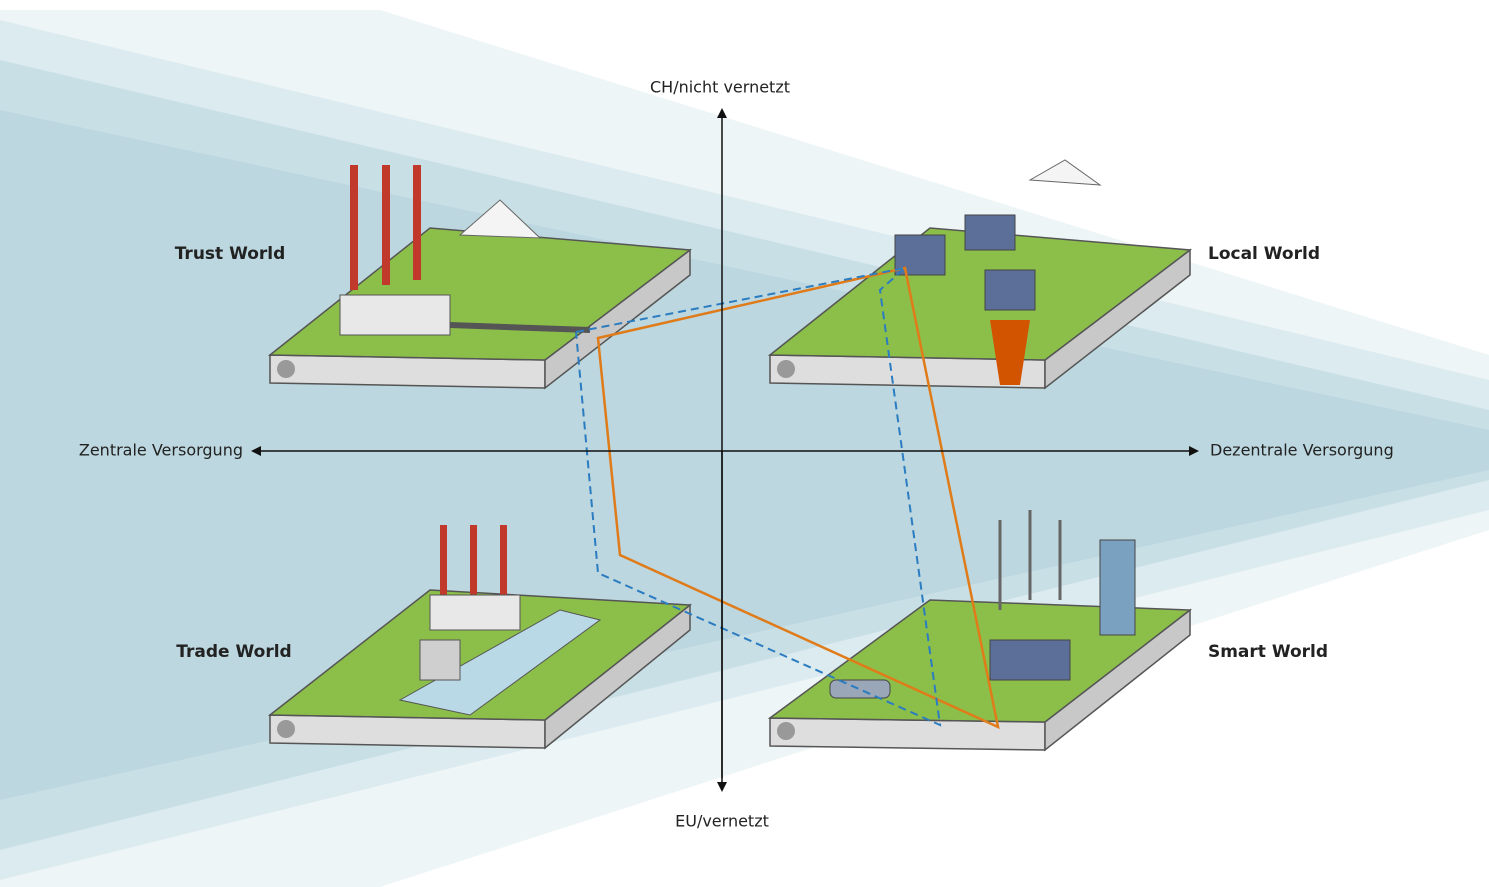 This screenshot has width=1489, height=887. What do you see at coordinates (233, 652) in the screenshot?
I see `world-label: Trade World` at bounding box center [233, 652].